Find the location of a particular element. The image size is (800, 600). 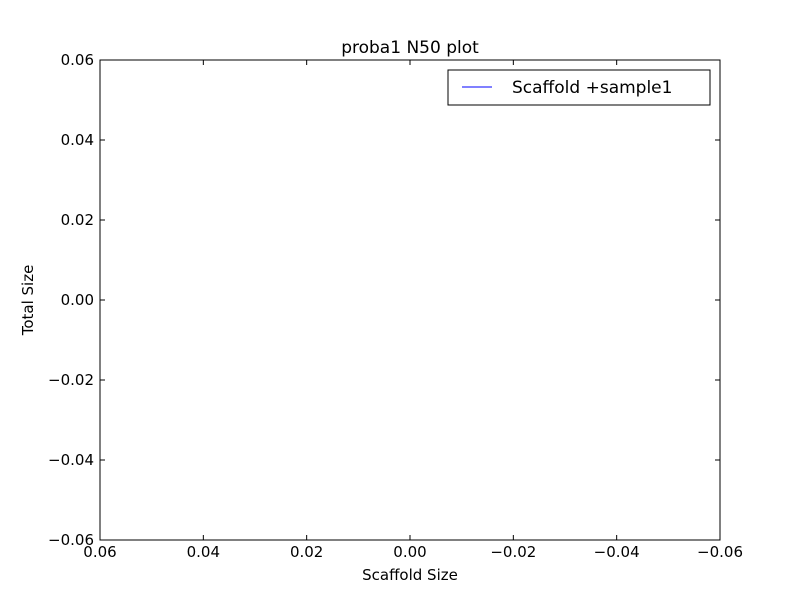

legend: Scaffold +sample1 is located at coordinates (579, 87).